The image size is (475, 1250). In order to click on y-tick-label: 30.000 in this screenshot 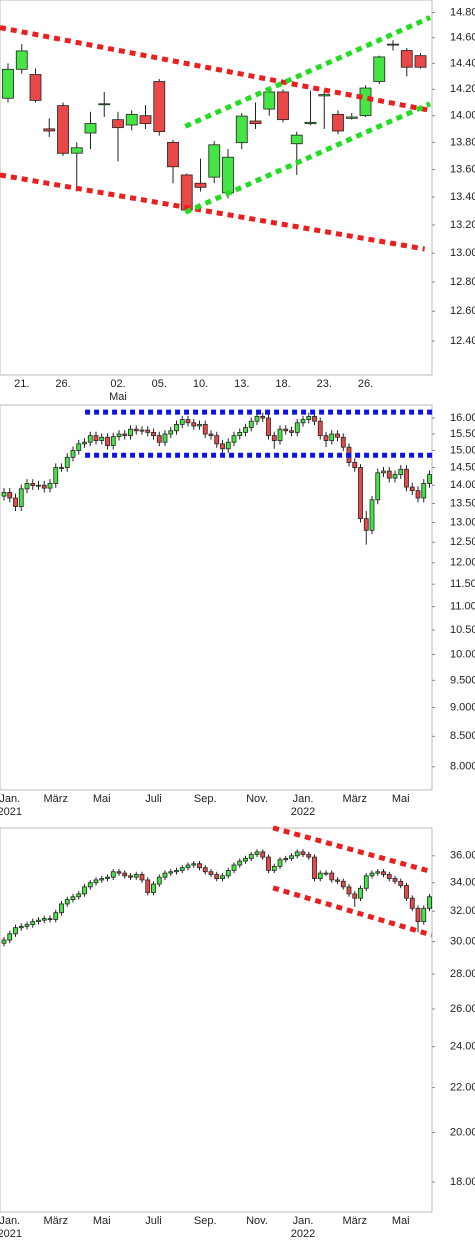, I will do `click(462, 942)`.